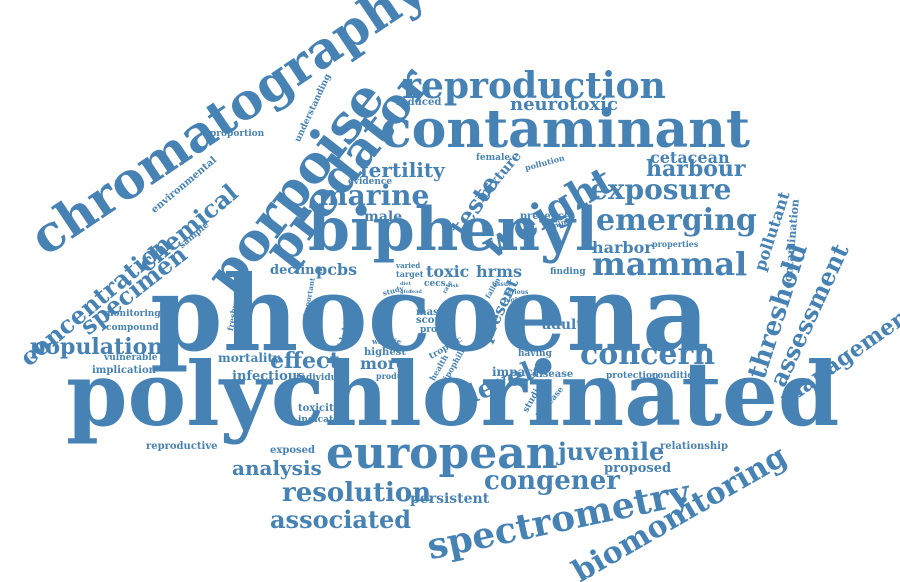  I want to click on word-proportion: proportion, so click(237, 134).